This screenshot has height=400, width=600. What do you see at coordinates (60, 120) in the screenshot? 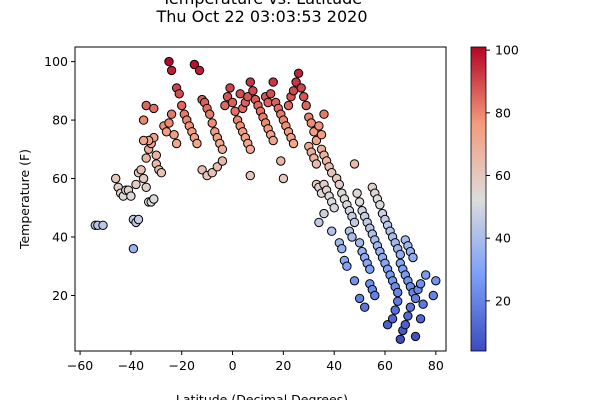
I see `y-tick-label: 80` at bounding box center [60, 120].